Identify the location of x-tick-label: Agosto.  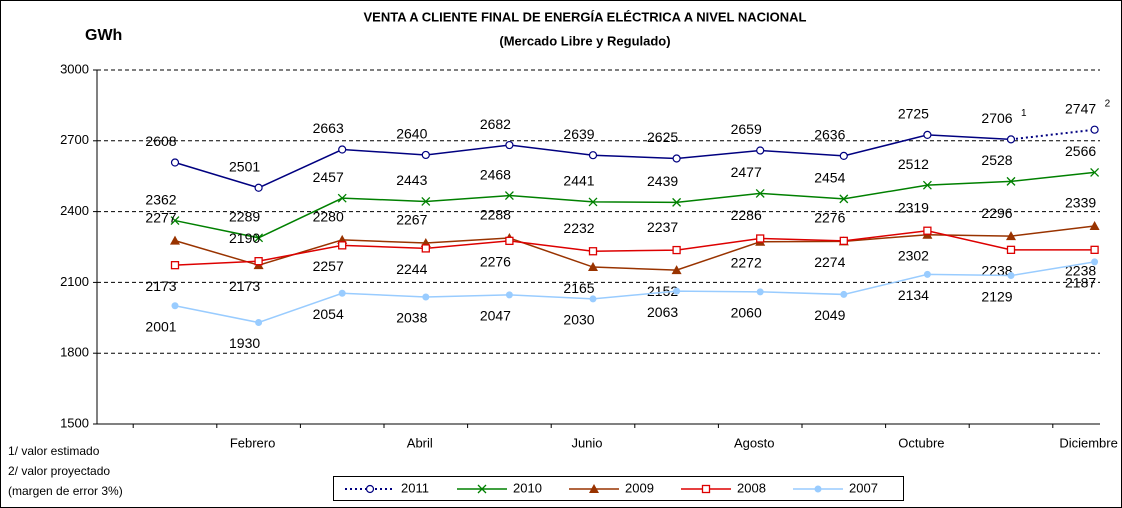
(754, 442).